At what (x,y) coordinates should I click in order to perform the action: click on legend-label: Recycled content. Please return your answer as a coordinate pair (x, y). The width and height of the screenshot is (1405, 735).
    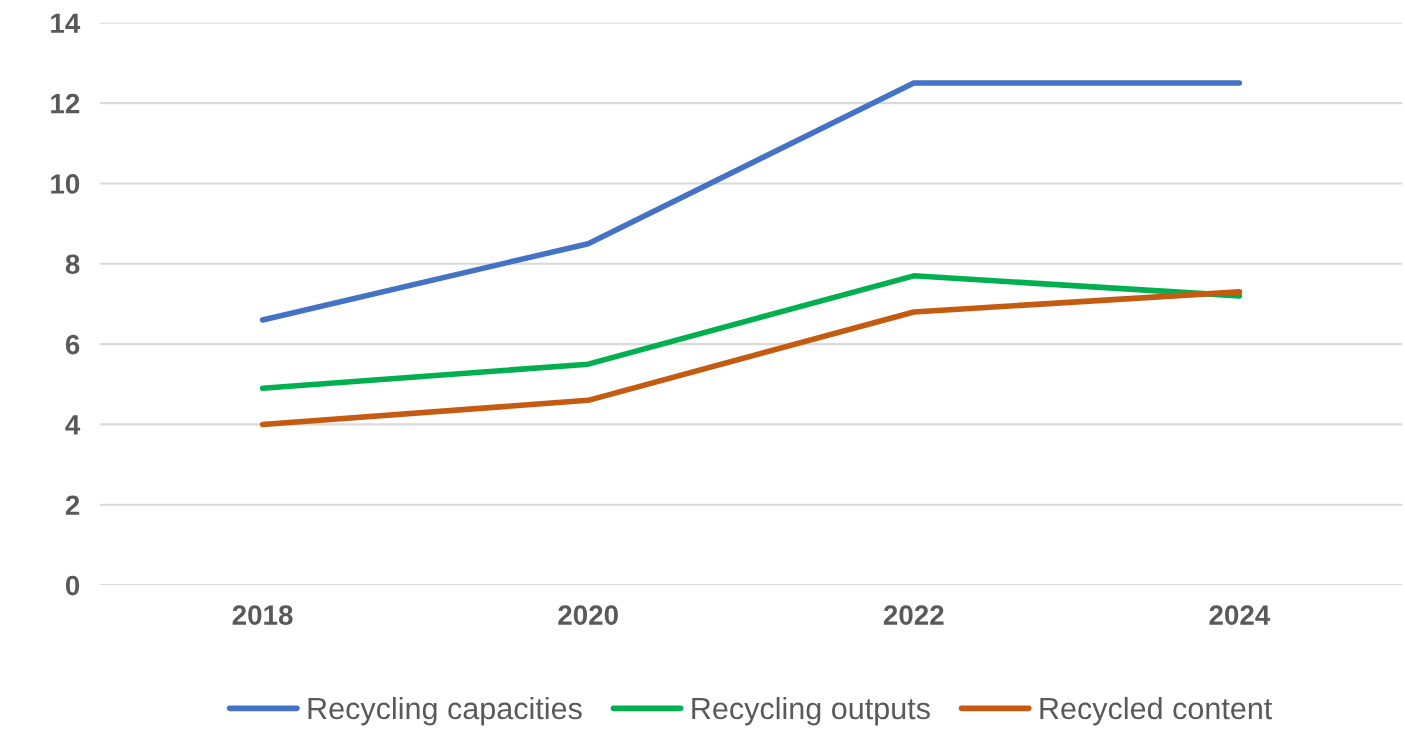
    Looking at the image, I should click on (1156, 711).